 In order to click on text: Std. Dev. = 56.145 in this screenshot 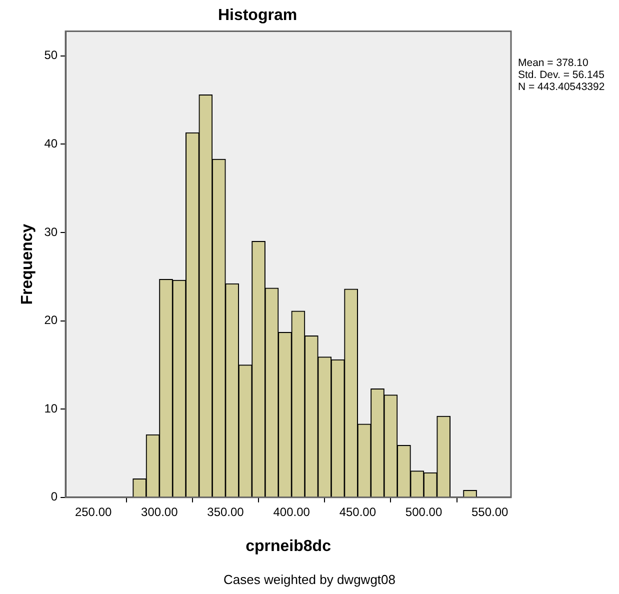, I will do `click(561, 75)`.